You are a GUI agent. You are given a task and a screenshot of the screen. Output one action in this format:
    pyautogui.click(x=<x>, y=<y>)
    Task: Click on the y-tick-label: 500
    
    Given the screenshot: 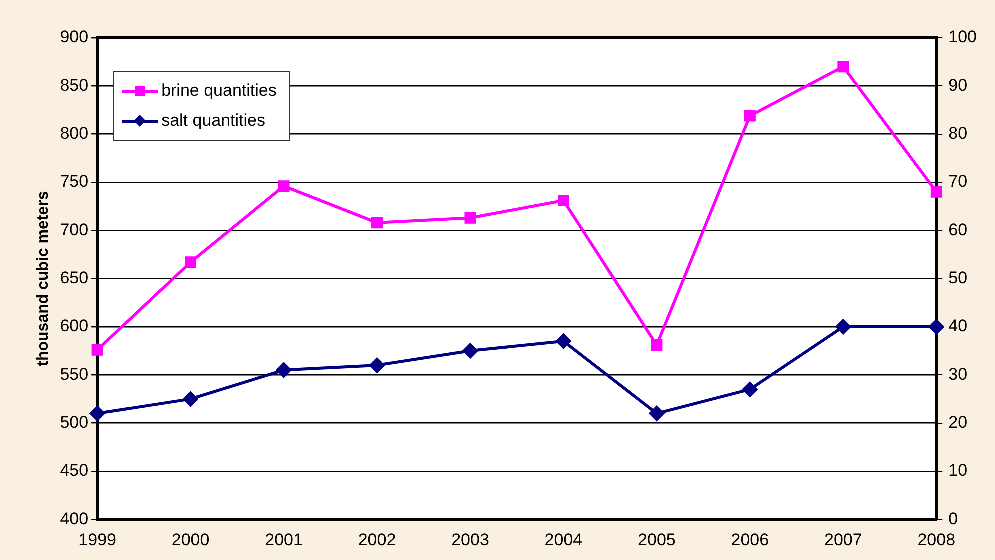 What is the action you would take?
    pyautogui.click(x=74, y=422)
    